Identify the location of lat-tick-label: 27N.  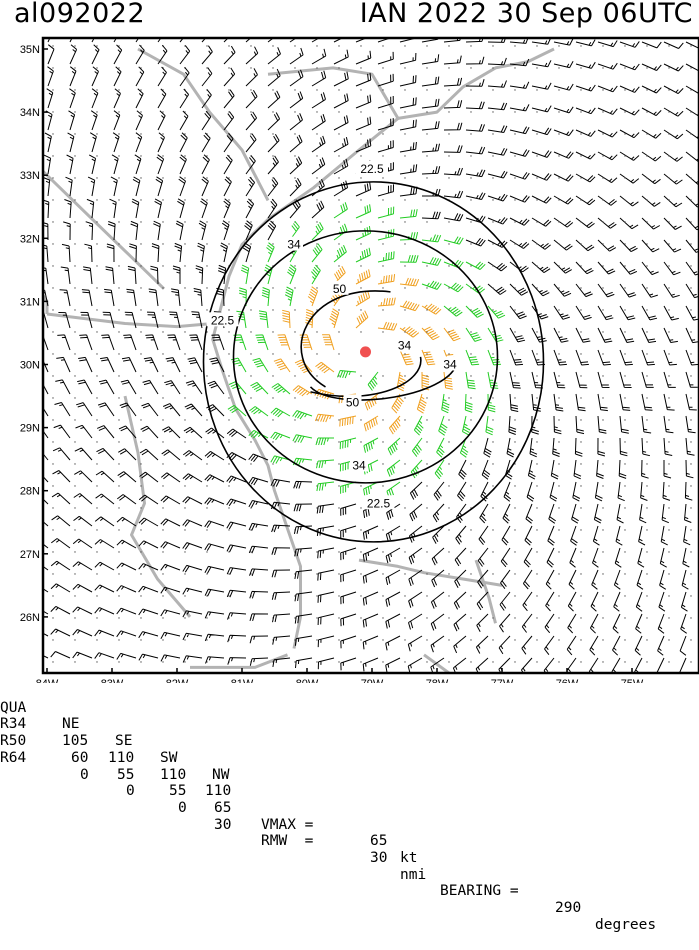
(30, 555).